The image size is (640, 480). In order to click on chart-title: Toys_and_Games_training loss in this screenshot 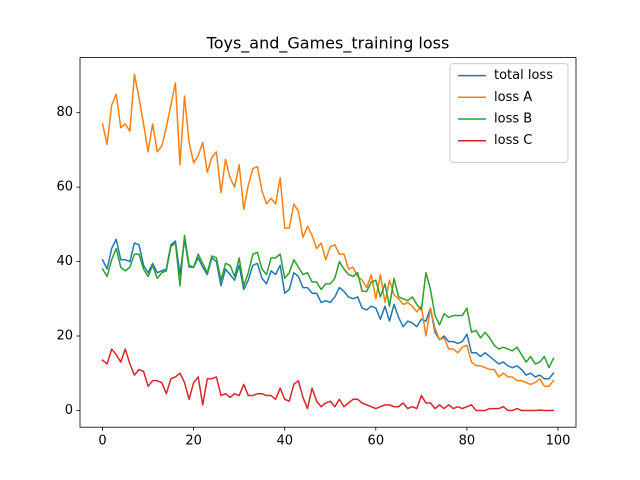, I will do `click(328, 44)`.